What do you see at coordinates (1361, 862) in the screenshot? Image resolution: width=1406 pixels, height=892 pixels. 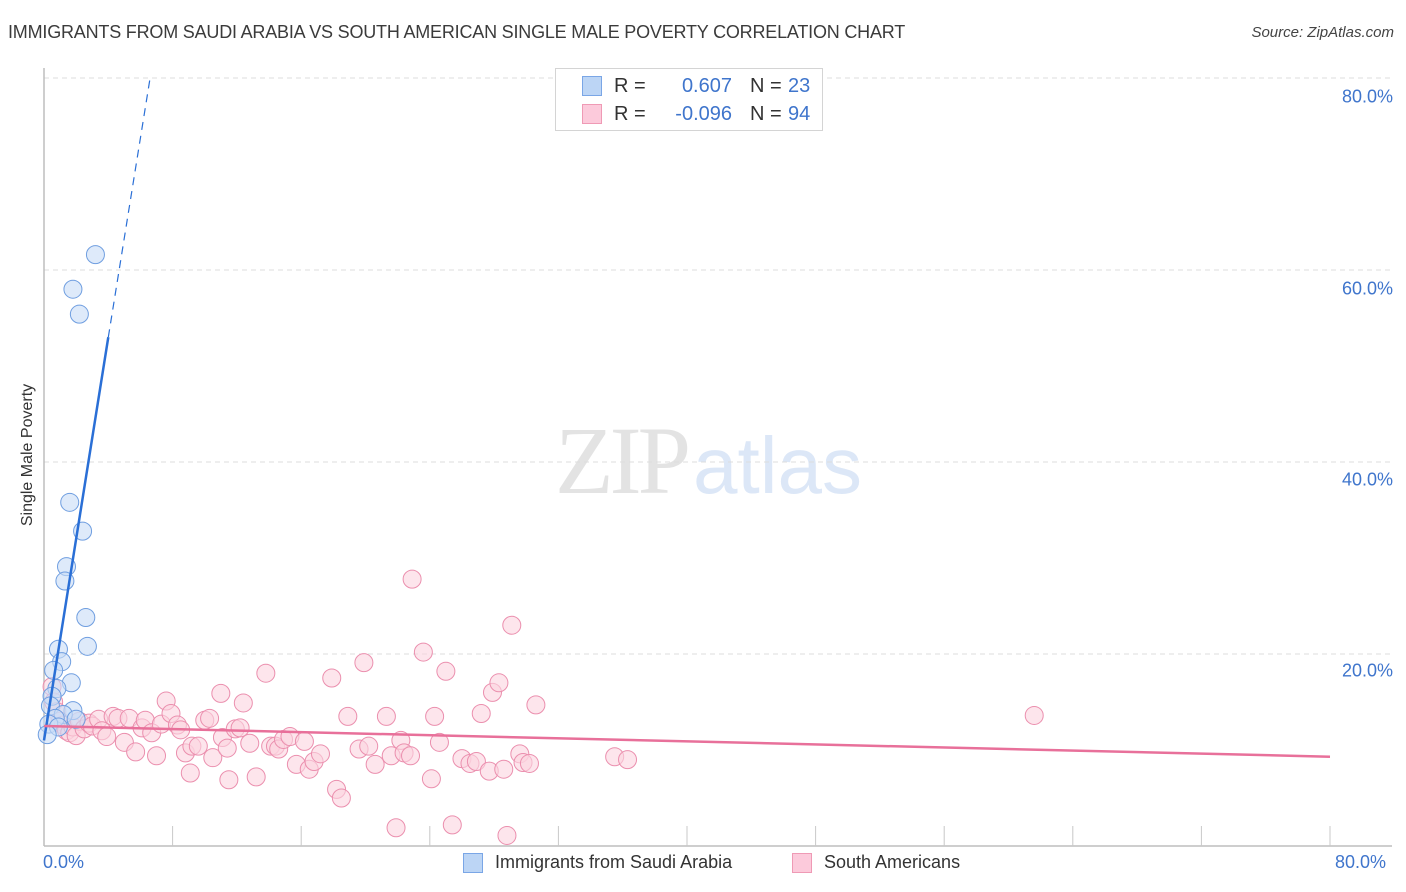 I see `x-tick-80: 80.0%` at bounding box center [1361, 862].